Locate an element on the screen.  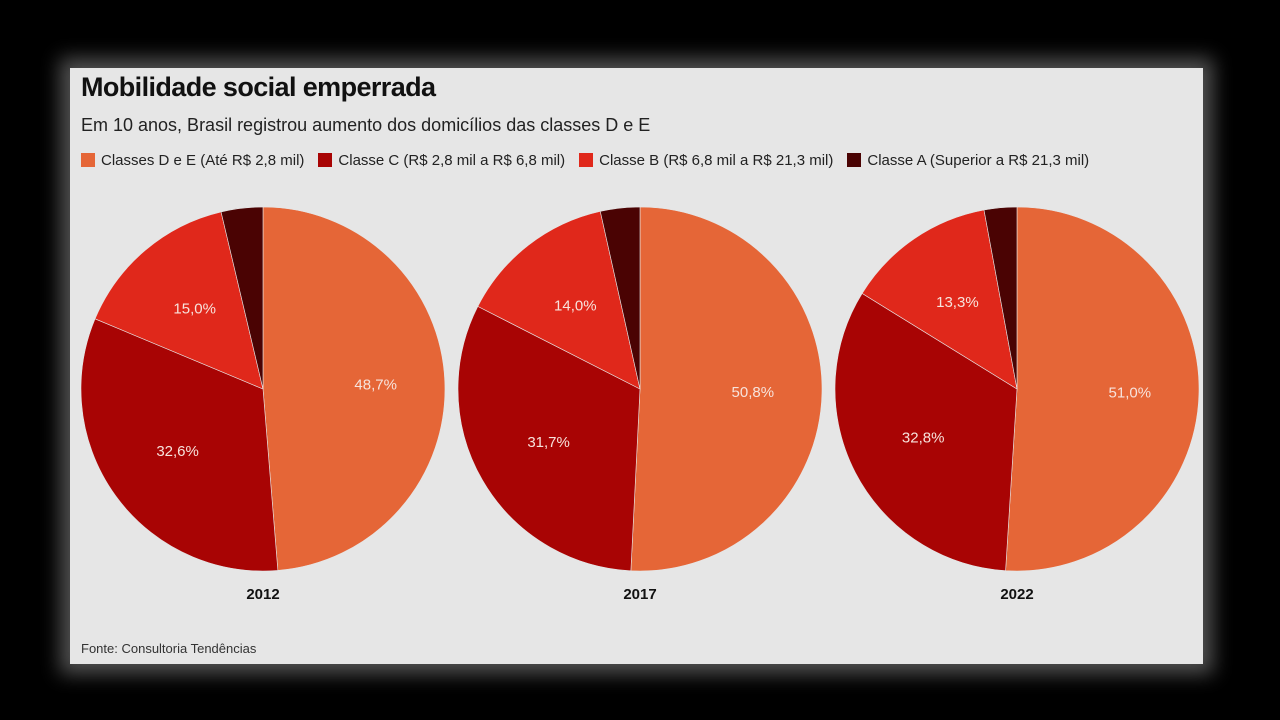
legend-item-classe-c: Classe C (R$ 2,8 mil a R$ 6,8 mil) is located at coordinates (441, 160).